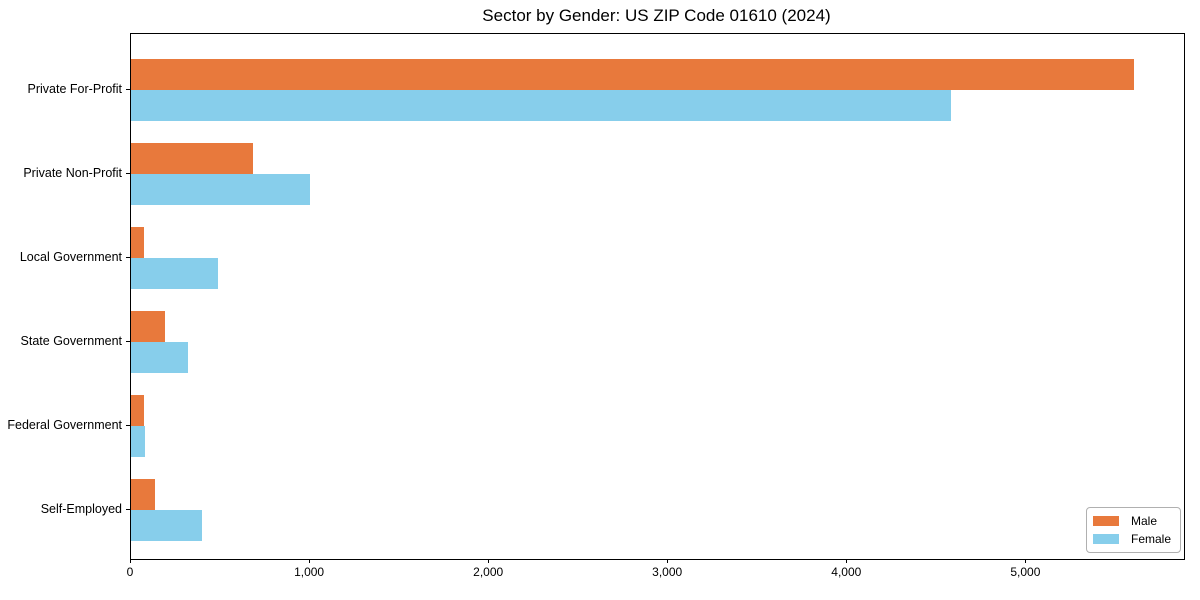 Image resolution: width=1200 pixels, height=600 pixels. I want to click on y-tick-label-private-for-profit: Private For-Profit, so click(74, 89).